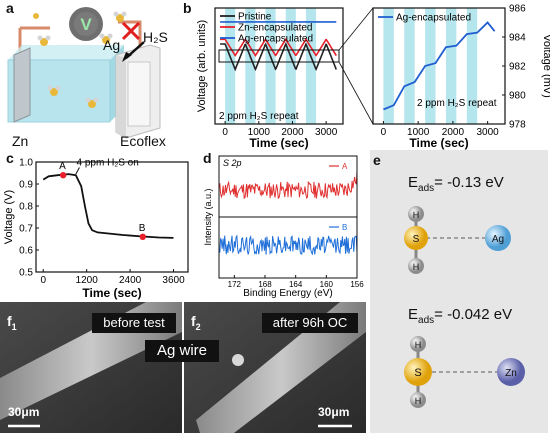  I want to click on ag-wire-image-after, so click(281, 367).